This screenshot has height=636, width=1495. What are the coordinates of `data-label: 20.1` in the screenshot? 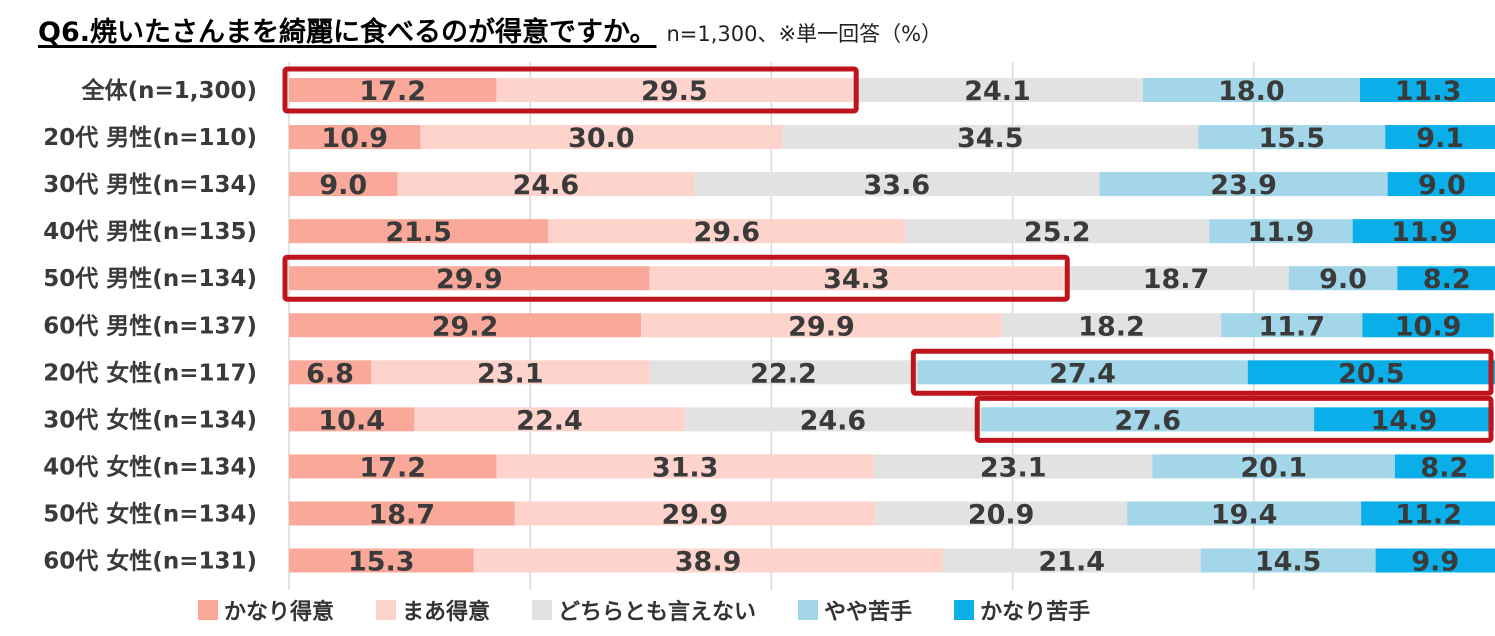 It's located at (1273, 467).